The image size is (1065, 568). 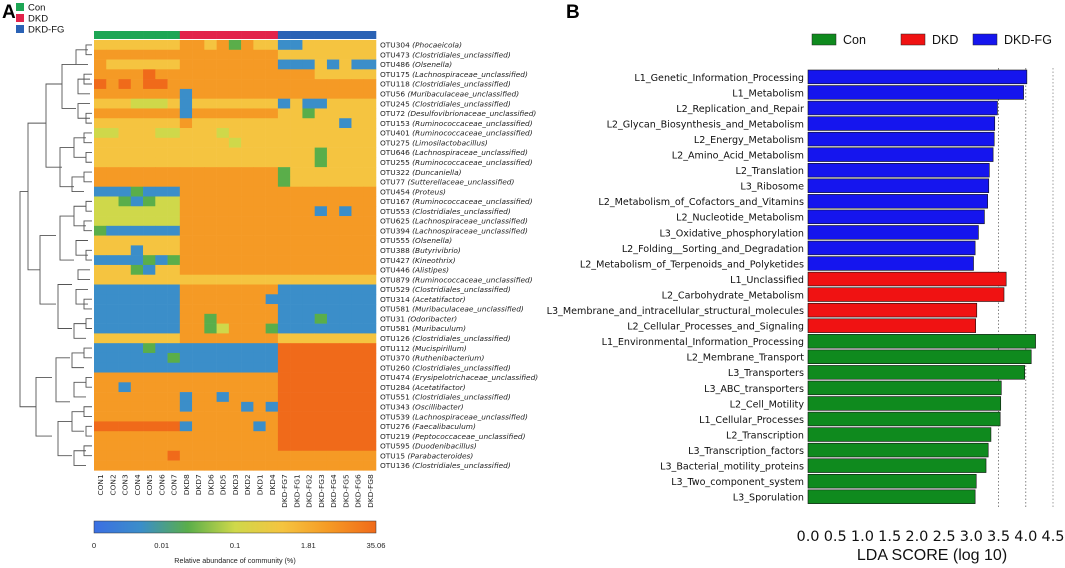 What do you see at coordinates (161, 545) in the screenshot?
I see `colorbar-tick-label: 0.01` at bounding box center [161, 545].